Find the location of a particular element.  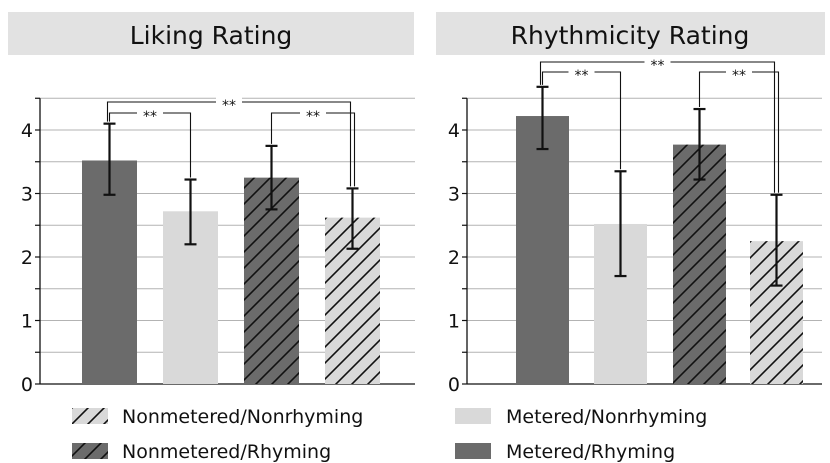

significance-rhythmicity: ** ** ** is located at coordinates (659, 124).